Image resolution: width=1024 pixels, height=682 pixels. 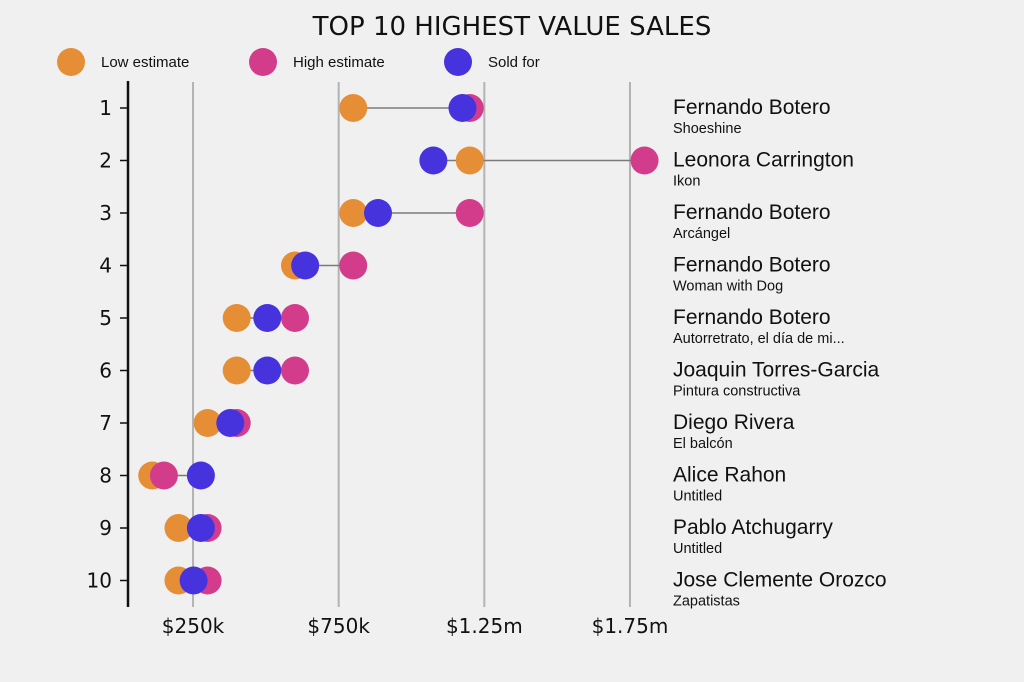 I want to click on legend-item-high: High estimate, so click(x=317, y=62).